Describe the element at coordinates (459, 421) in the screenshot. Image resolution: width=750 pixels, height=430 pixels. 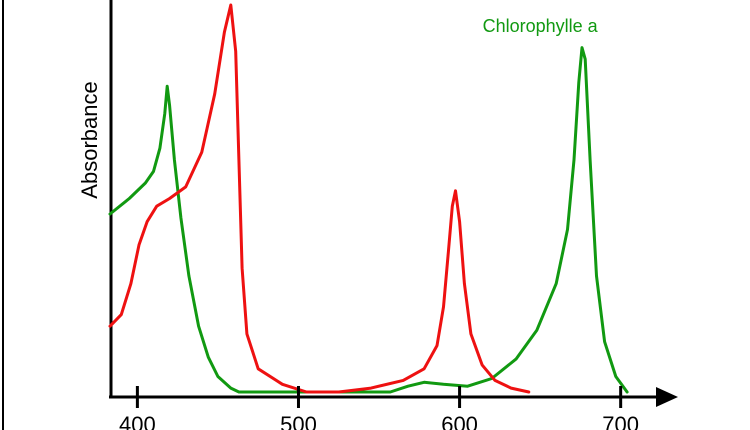
I see `x-tick-label-600: 600` at that location.